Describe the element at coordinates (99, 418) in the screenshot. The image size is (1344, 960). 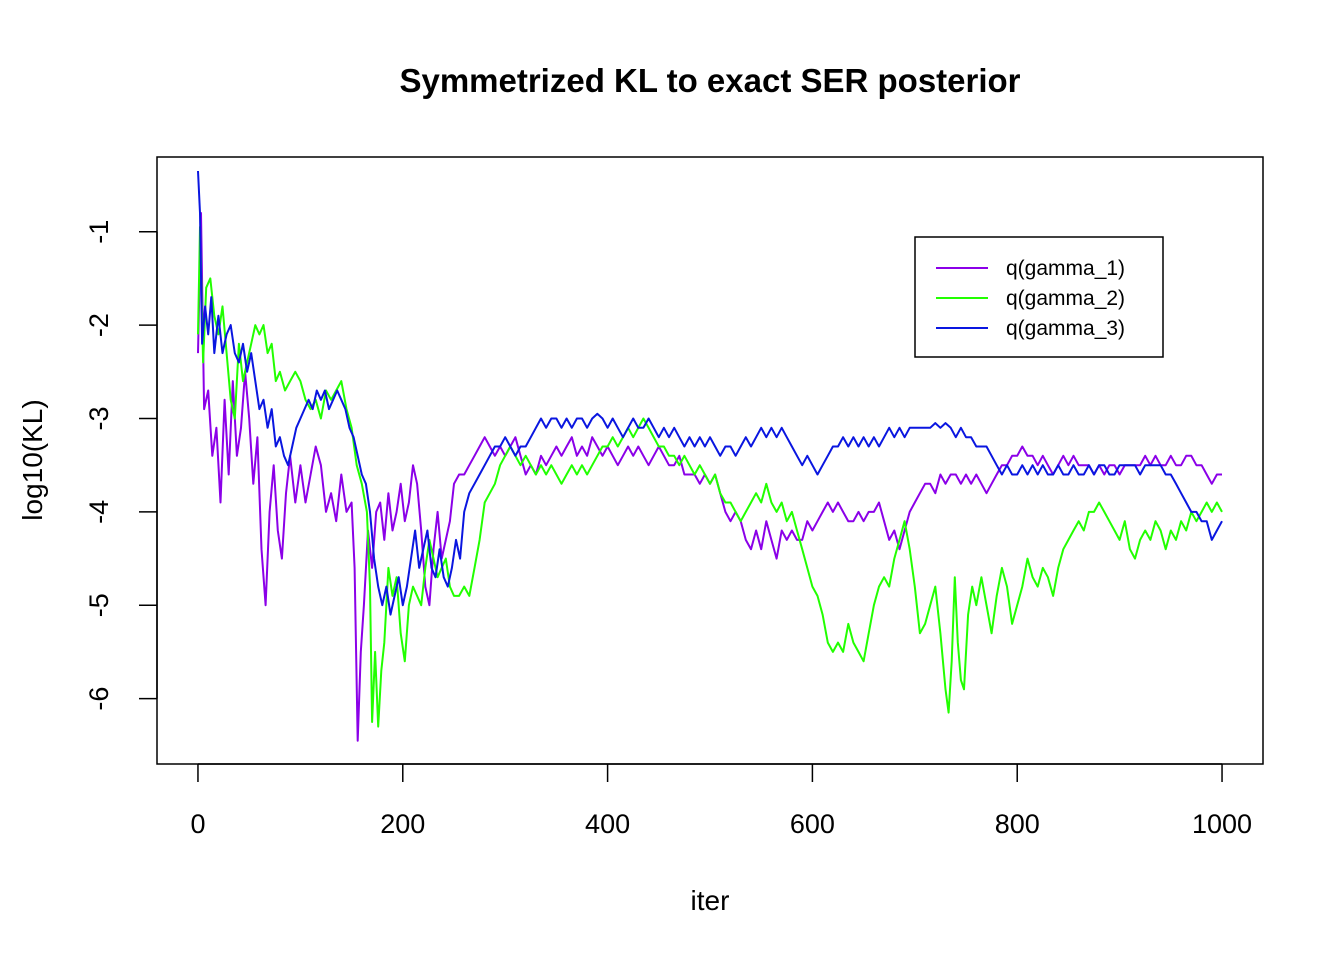
I see `y-tick-label: -3` at that location.